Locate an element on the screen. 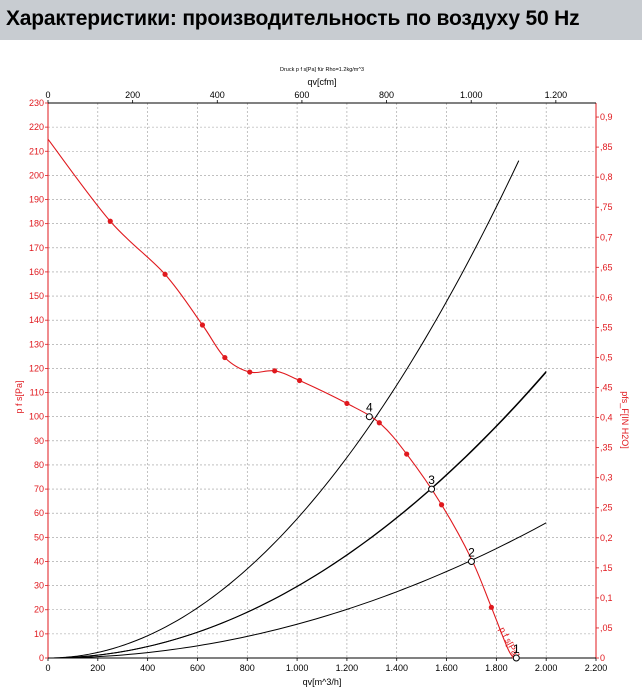  y-tick-label: 30 is located at coordinates (39, 586).